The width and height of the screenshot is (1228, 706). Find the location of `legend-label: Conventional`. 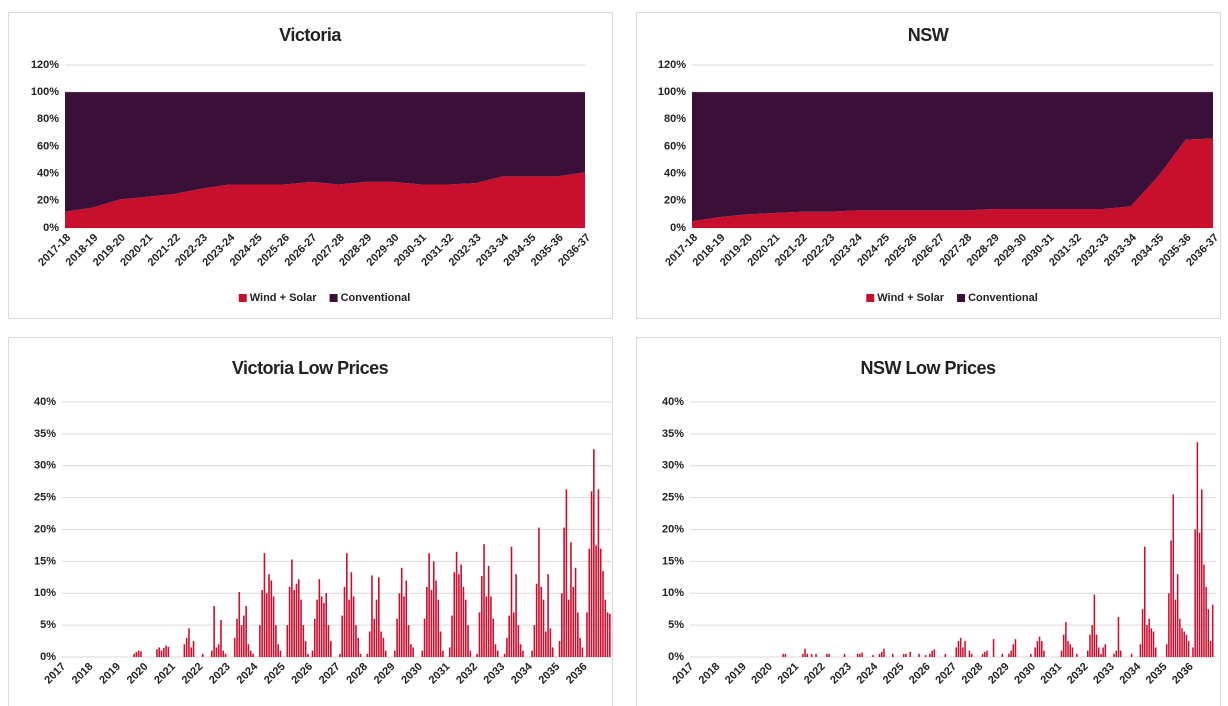

legend-label: Conventional is located at coordinates (1003, 298).